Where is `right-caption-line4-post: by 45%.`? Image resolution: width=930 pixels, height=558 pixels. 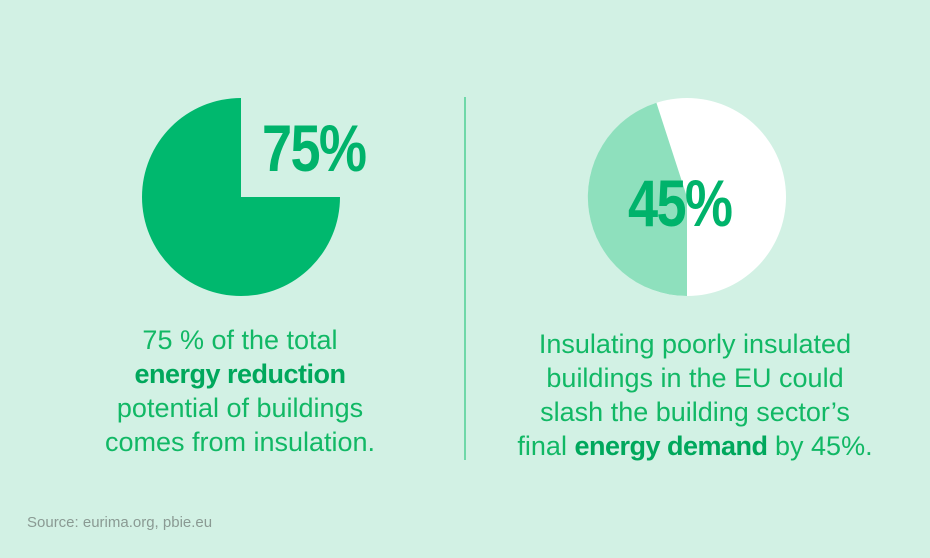
right-caption-line4-post: by 45%. is located at coordinates (820, 446).